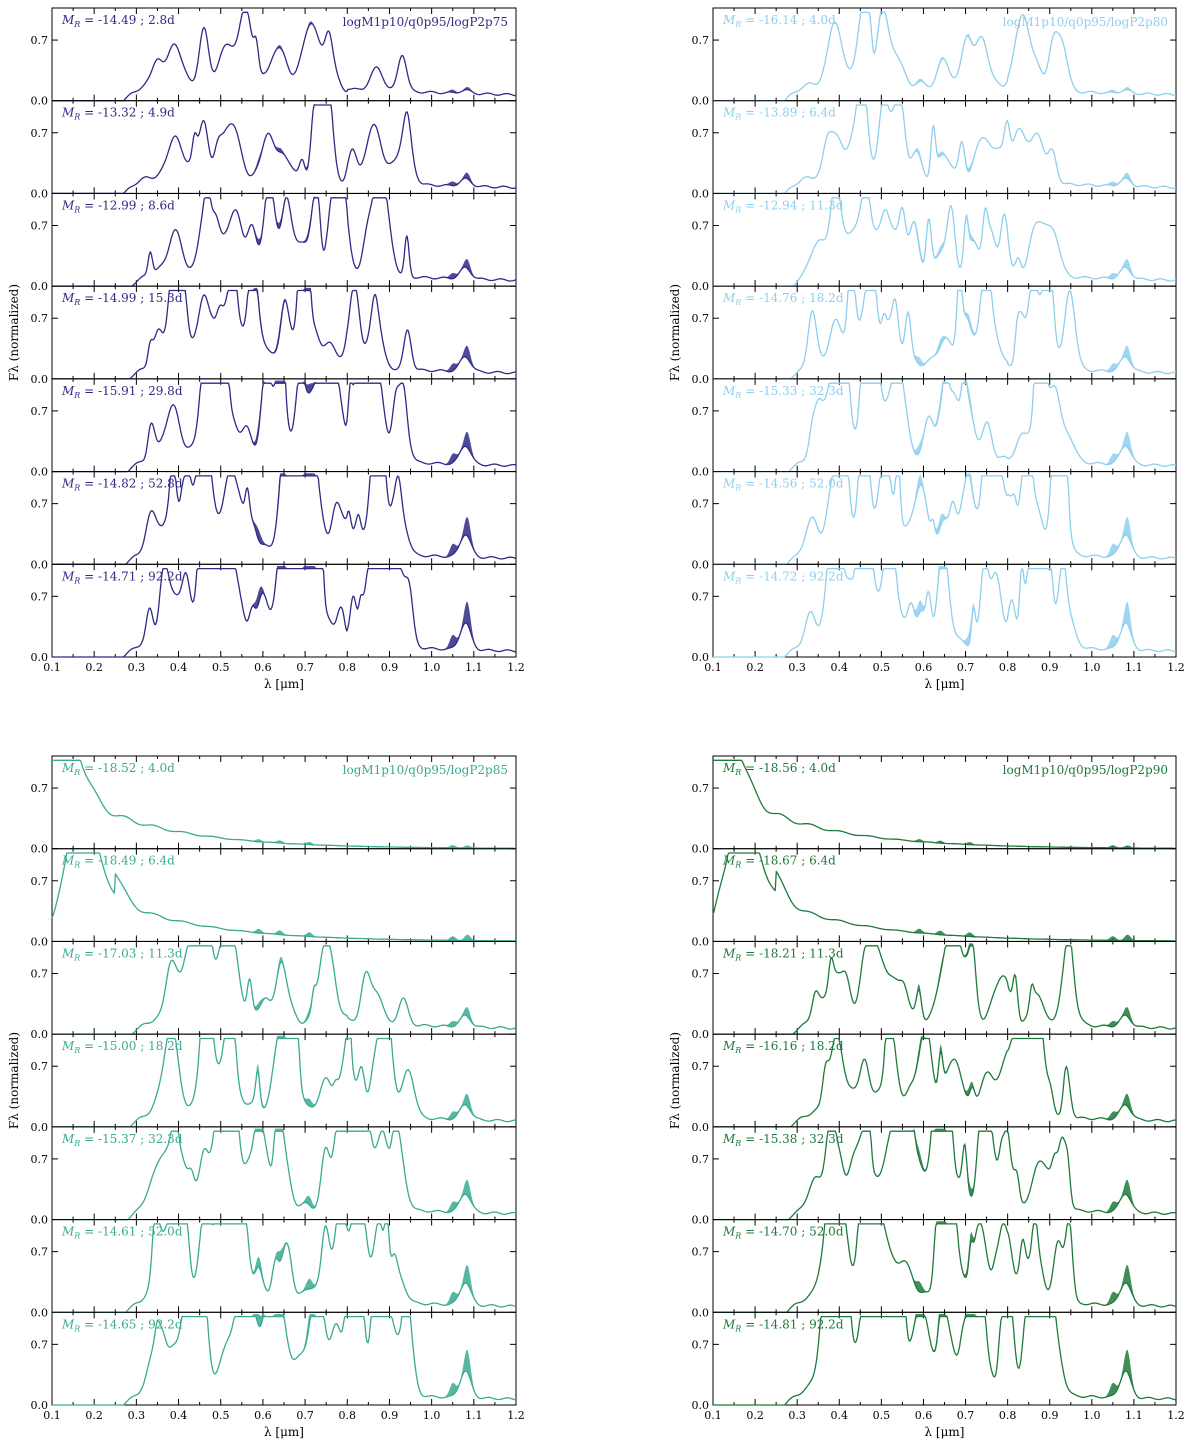  What do you see at coordinates (140, 953) in the screenshot?
I see `epoch-label-value: -17.03 ; 11.3d` at bounding box center [140, 953].